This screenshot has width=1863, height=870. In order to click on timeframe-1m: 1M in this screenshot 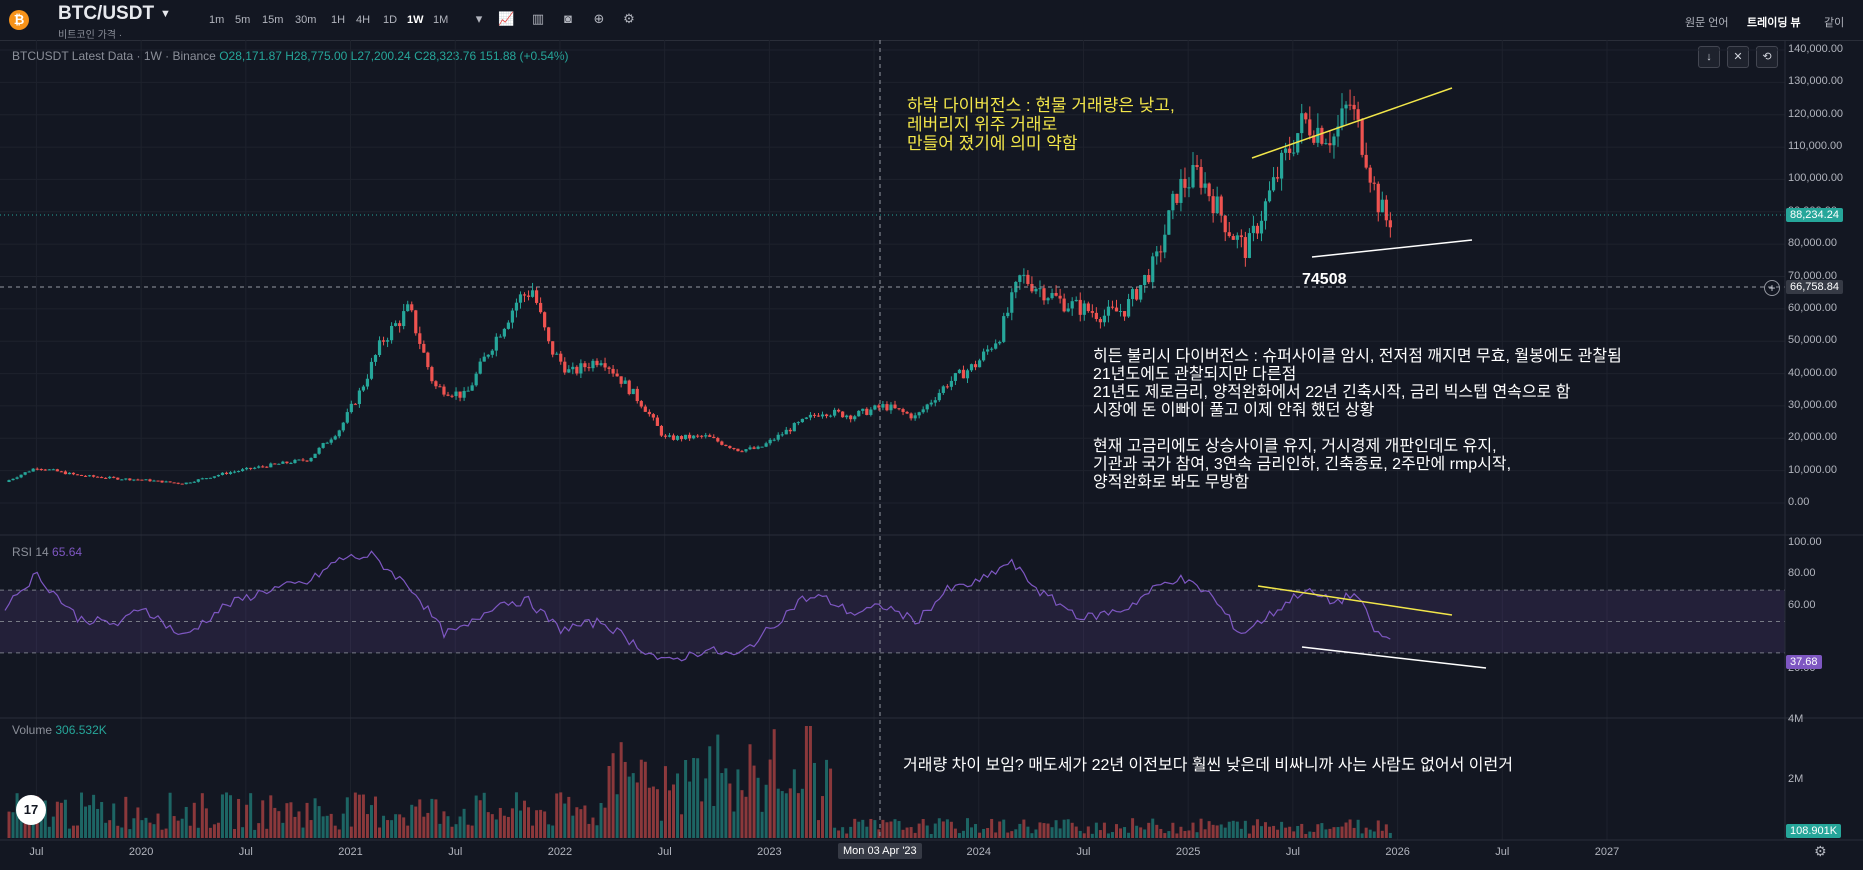, I will do `click(441, 20)`.